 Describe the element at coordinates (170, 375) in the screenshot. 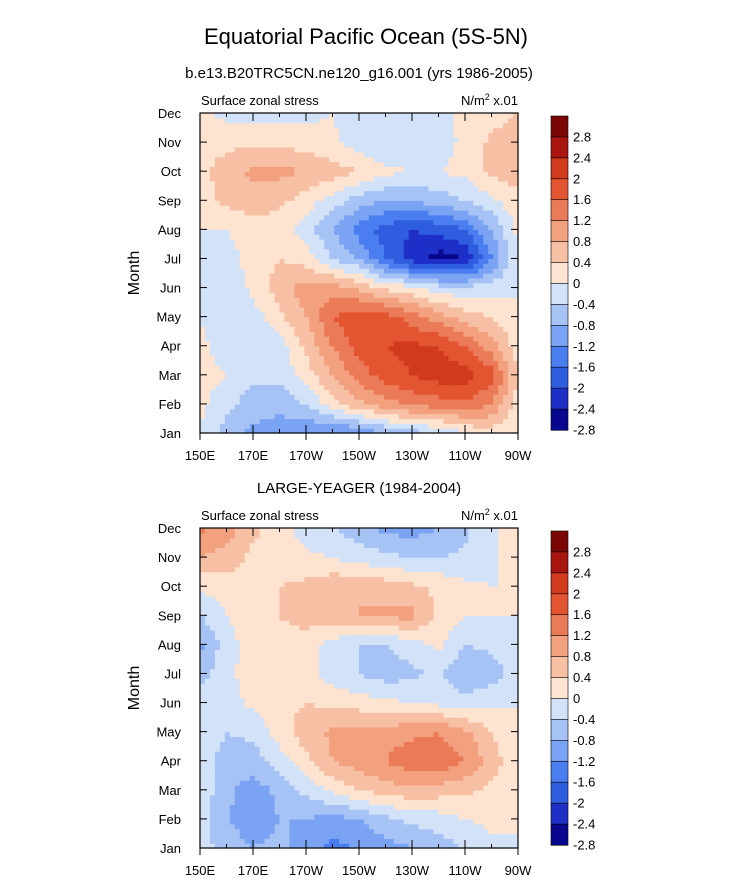

I see `y-tick-label: Mar` at that location.